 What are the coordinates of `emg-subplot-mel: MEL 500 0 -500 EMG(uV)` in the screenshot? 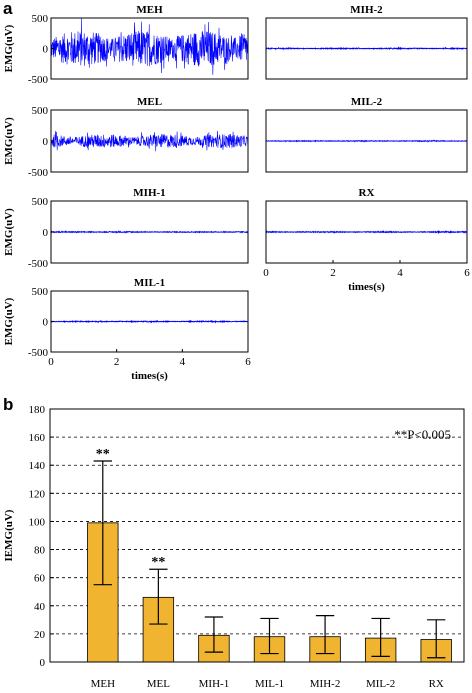 It's located at (126, 137).